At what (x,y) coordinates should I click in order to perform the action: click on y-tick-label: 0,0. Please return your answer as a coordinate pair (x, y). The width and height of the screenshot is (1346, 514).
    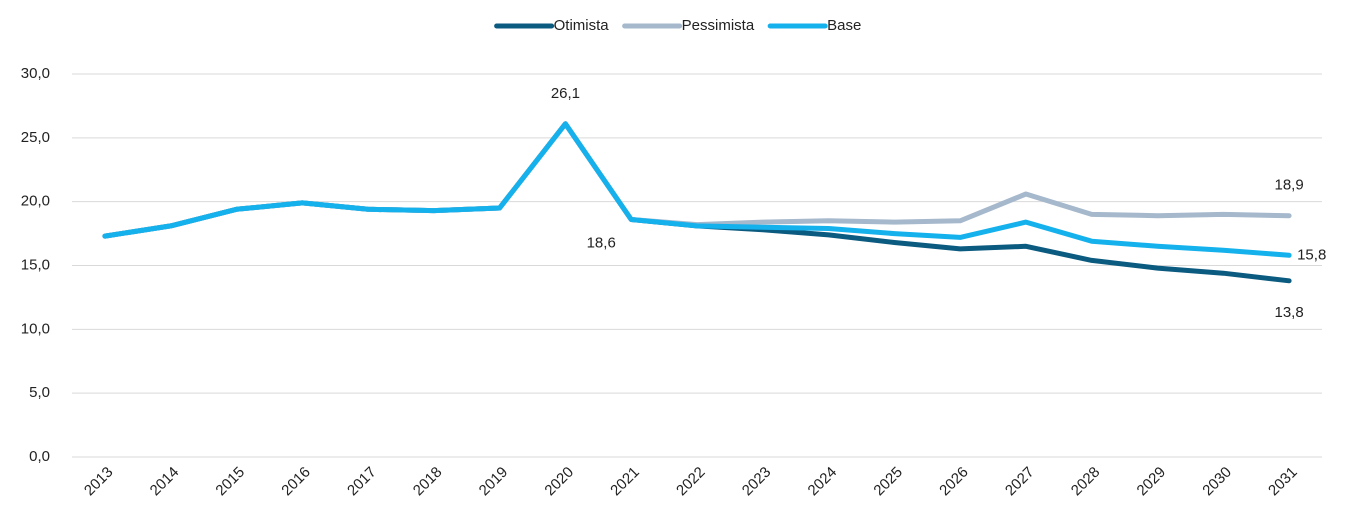
    Looking at the image, I should click on (39, 456).